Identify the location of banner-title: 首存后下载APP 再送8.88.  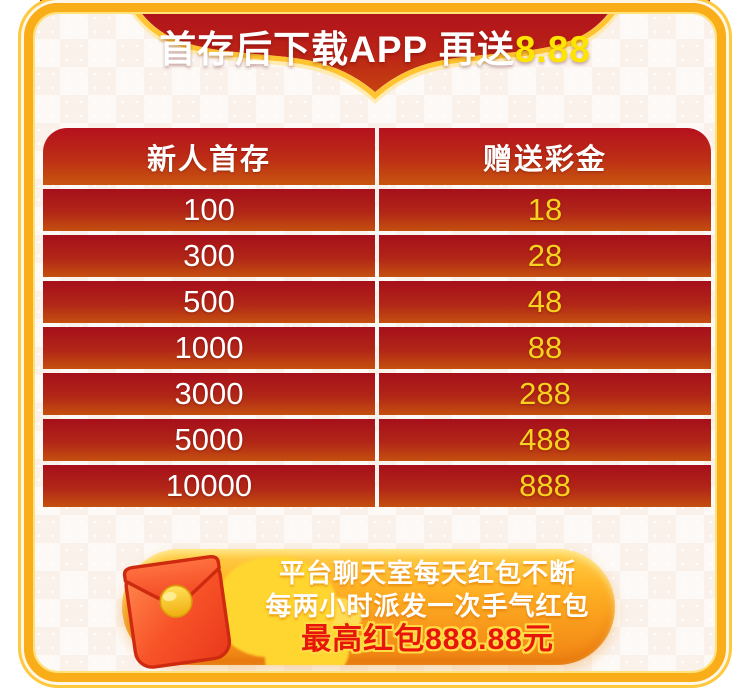
(375, 46).